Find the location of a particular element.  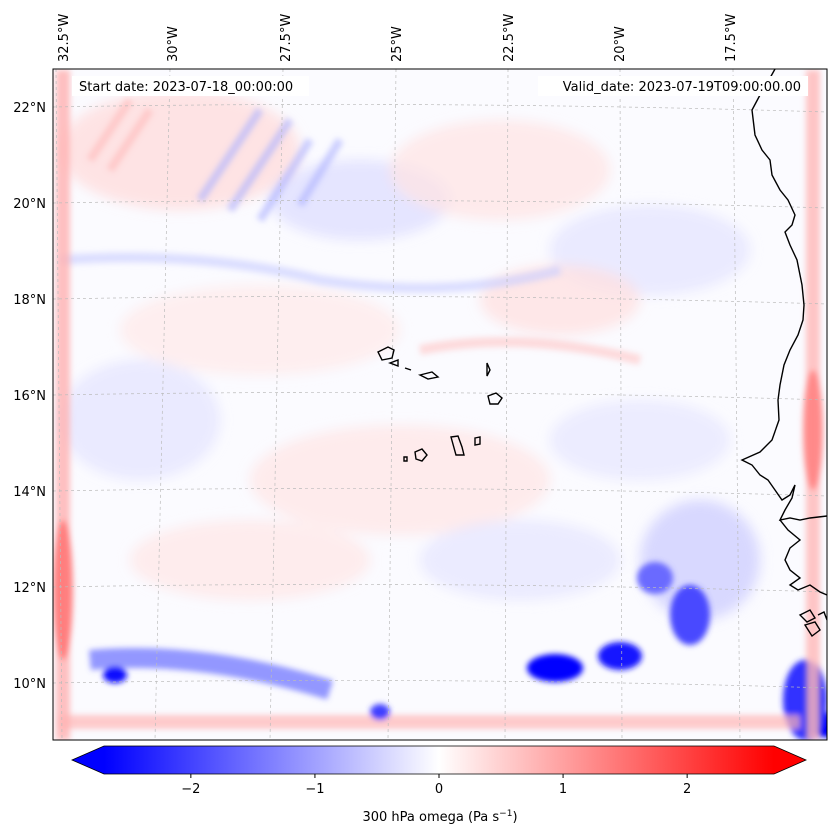

colorbar-tick-label: 2 is located at coordinates (687, 789).